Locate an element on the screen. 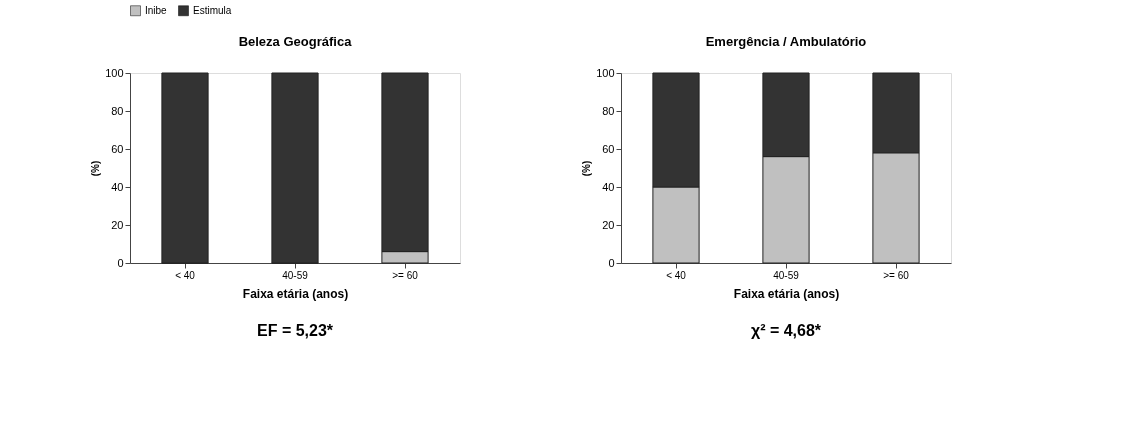 The image size is (1135, 425). legend-label: Inibe is located at coordinates (156, 10).